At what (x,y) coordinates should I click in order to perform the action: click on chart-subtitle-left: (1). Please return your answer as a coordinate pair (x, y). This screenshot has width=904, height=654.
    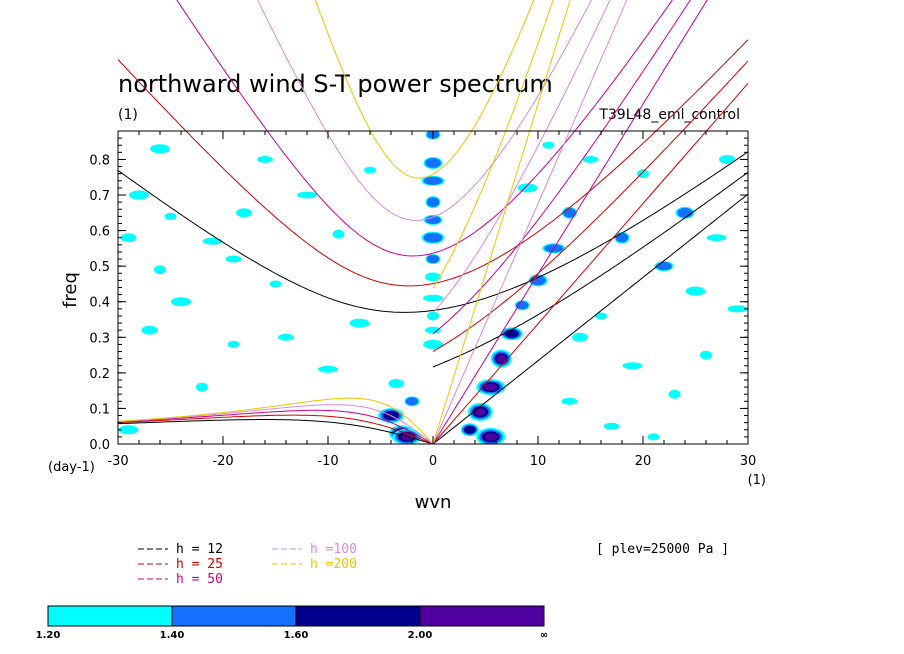
    Looking at the image, I should click on (128, 115).